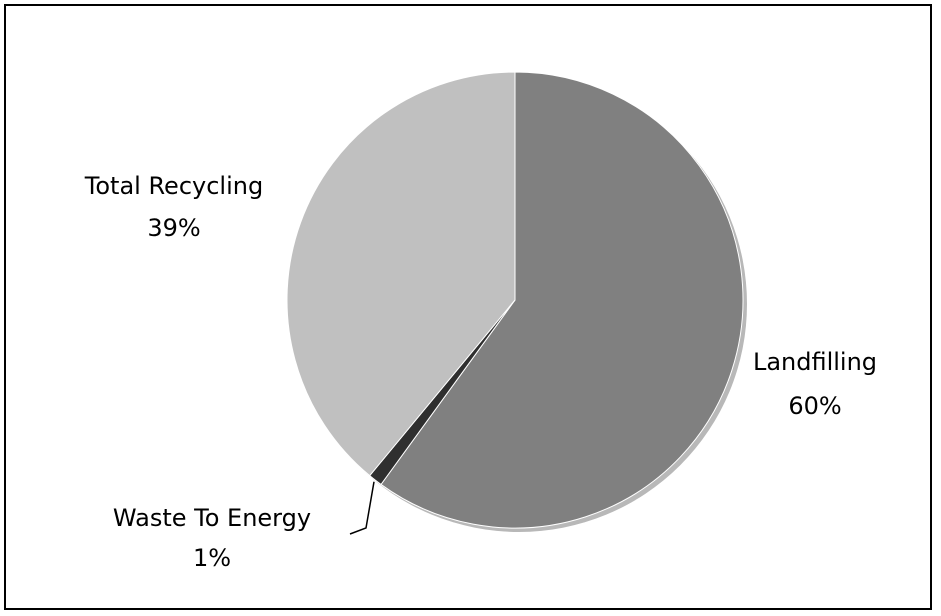 The height and width of the screenshot is (616, 941). I want to click on leader-line-waste-to-energy, so click(362, 508).